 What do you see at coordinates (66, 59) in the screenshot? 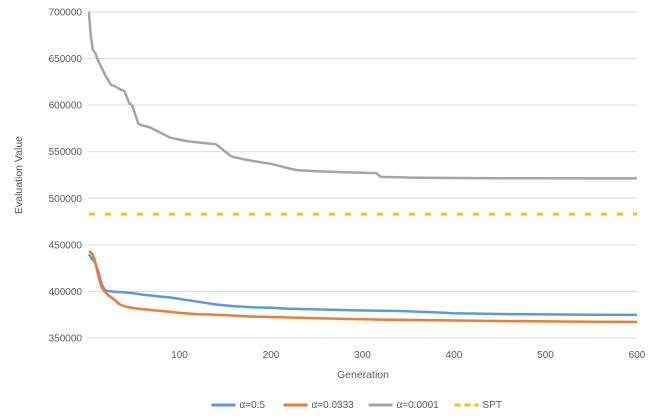
I see `y-tick-label: 650000` at bounding box center [66, 59].